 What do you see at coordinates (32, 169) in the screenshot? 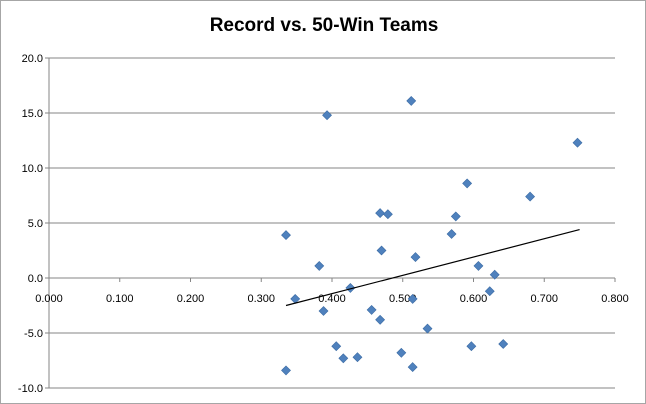
I see `y-tick-label: 10.0` at bounding box center [32, 169].